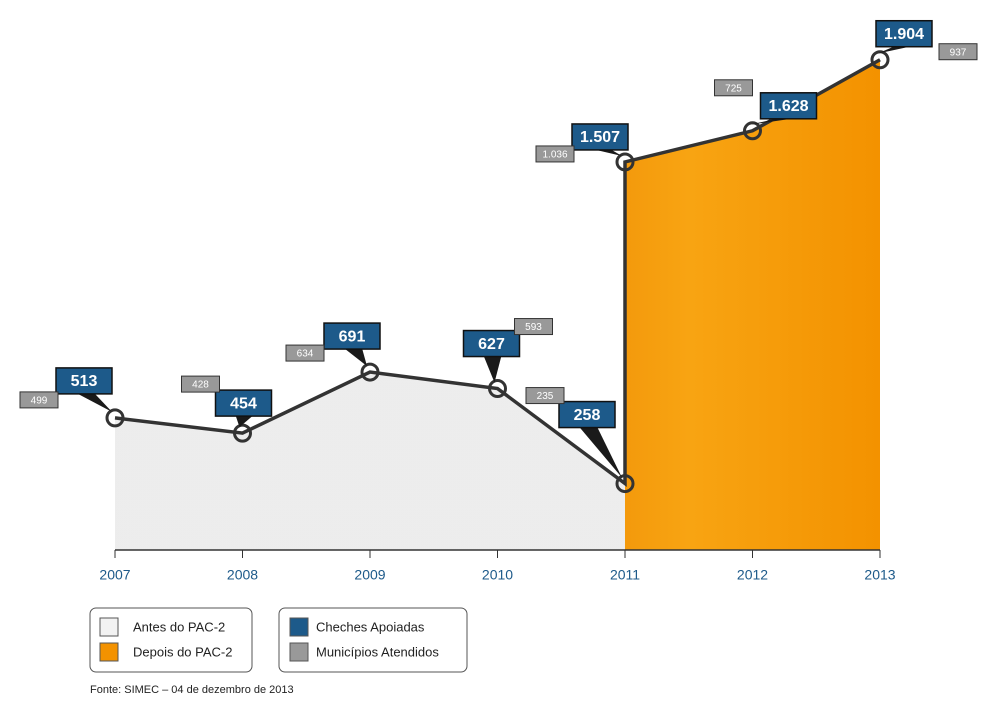 The height and width of the screenshot is (712, 1000). I want to click on legend-label: Municípios Atendidos, so click(377, 651).